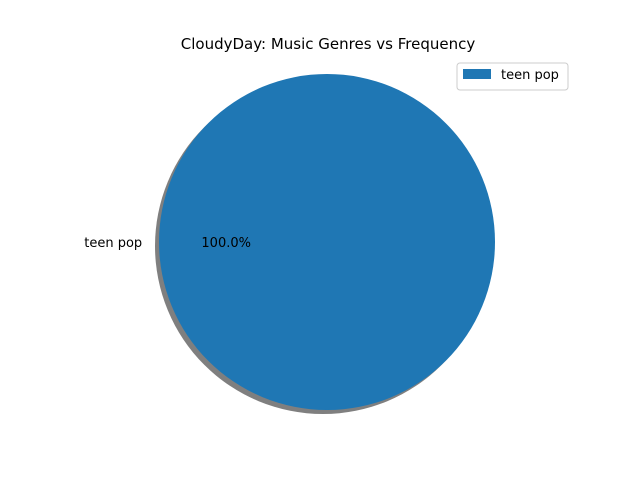 Image resolution: width=640 pixels, height=480 pixels. What do you see at coordinates (328, 44) in the screenshot?
I see `chart-title: CloudyDay: Music Genres vs Frequency` at bounding box center [328, 44].